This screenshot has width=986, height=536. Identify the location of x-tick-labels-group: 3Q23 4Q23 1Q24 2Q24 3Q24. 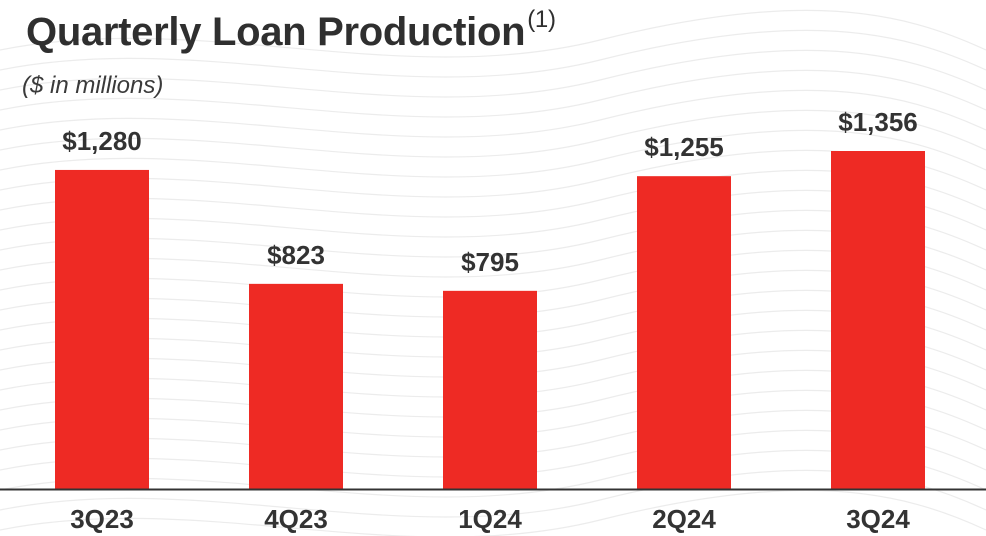
(490, 519).